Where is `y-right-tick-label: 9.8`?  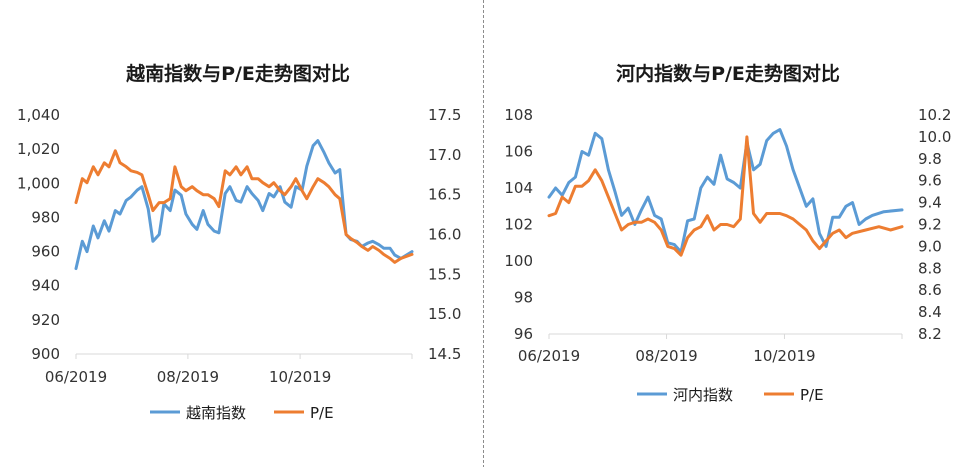
y-right-tick-label: 9.8 is located at coordinates (930, 159).